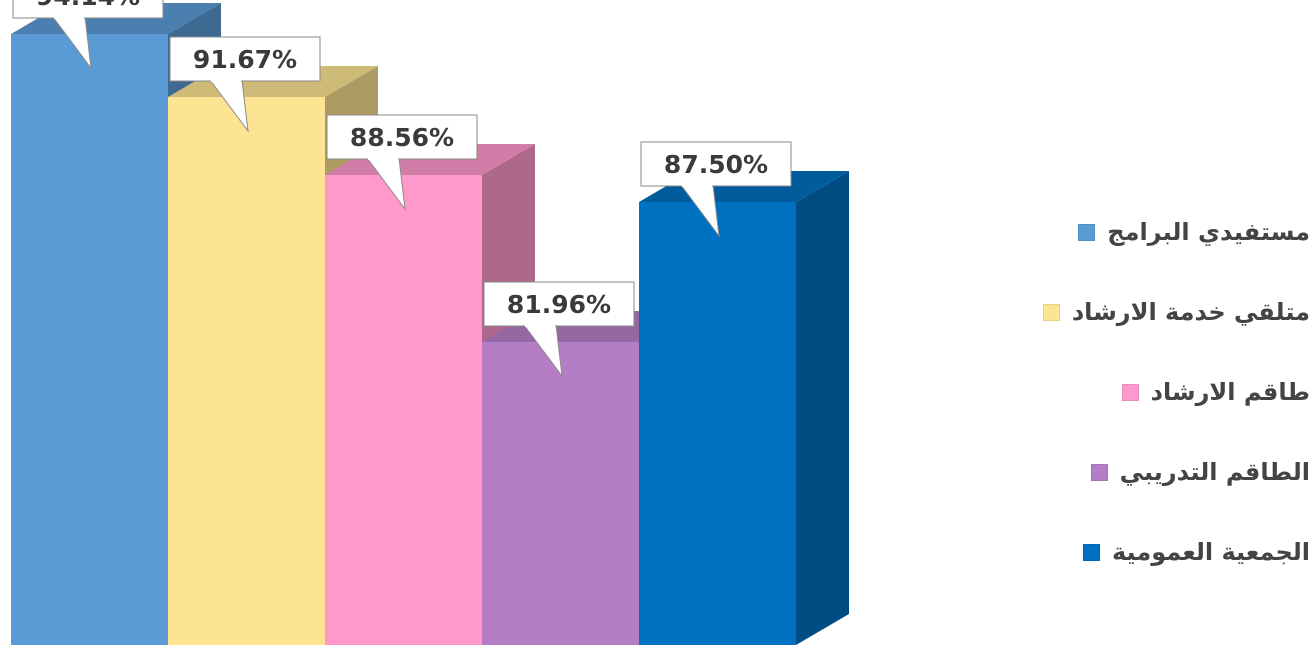  What do you see at coordinates (716, 189) in the screenshot?
I see `data-label-5: 87.50%` at bounding box center [716, 189].